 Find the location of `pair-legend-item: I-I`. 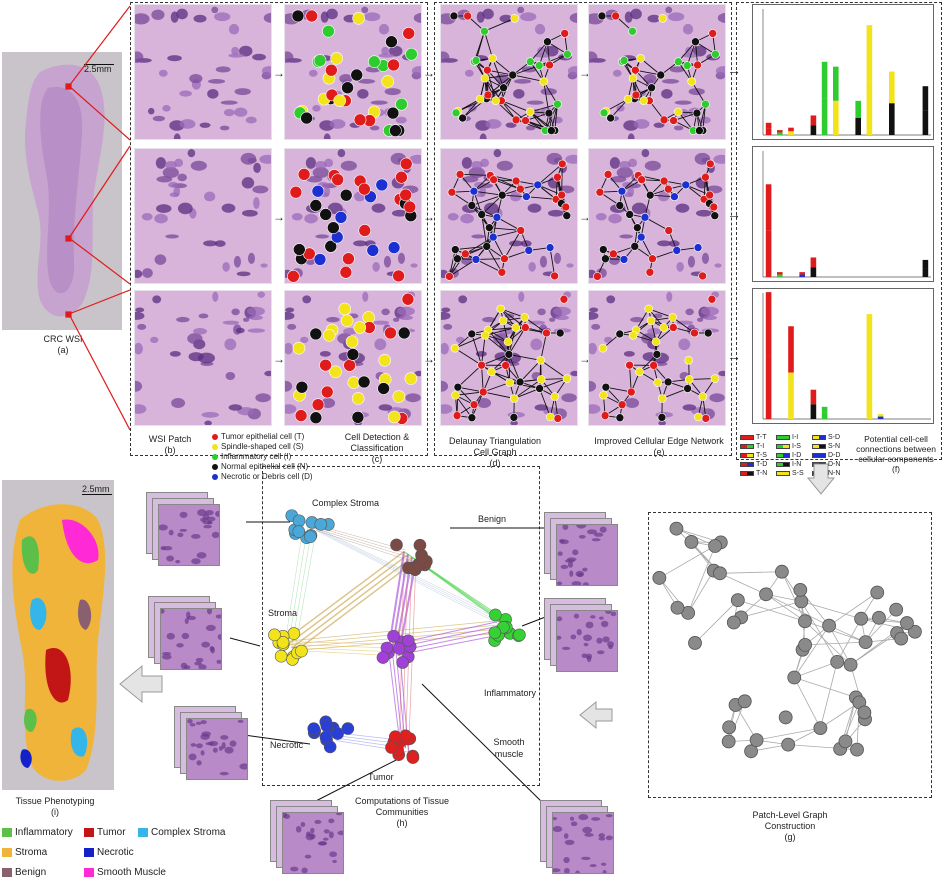

pair-legend-item: I-I is located at coordinates (787, 438).